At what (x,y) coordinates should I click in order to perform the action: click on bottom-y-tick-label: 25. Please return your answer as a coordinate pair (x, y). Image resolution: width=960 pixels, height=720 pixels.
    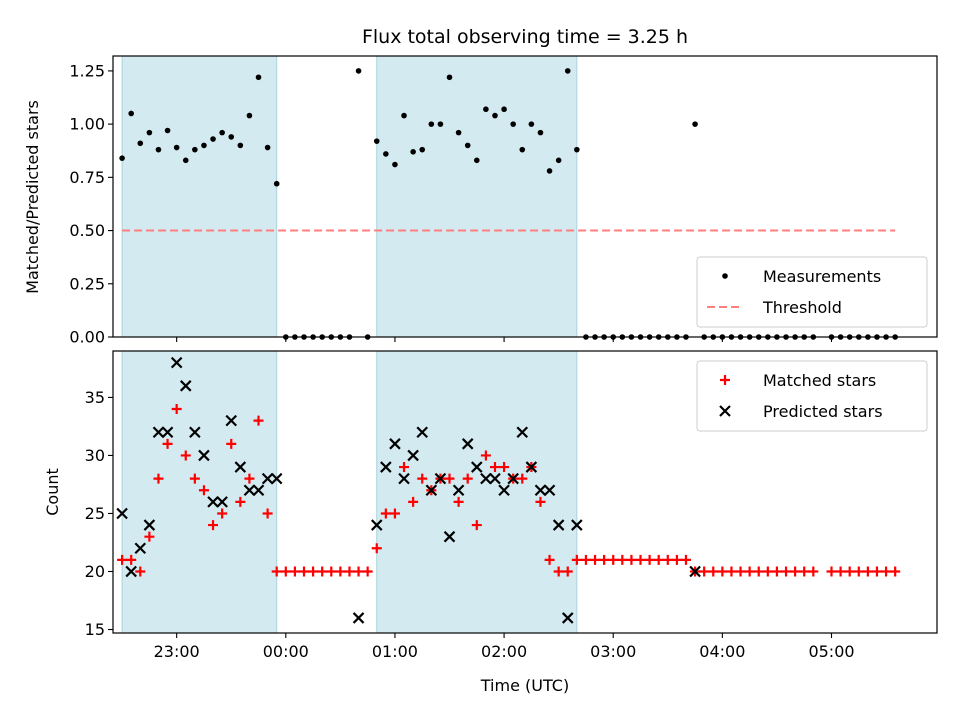
    Looking at the image, I should click on (95, 513).